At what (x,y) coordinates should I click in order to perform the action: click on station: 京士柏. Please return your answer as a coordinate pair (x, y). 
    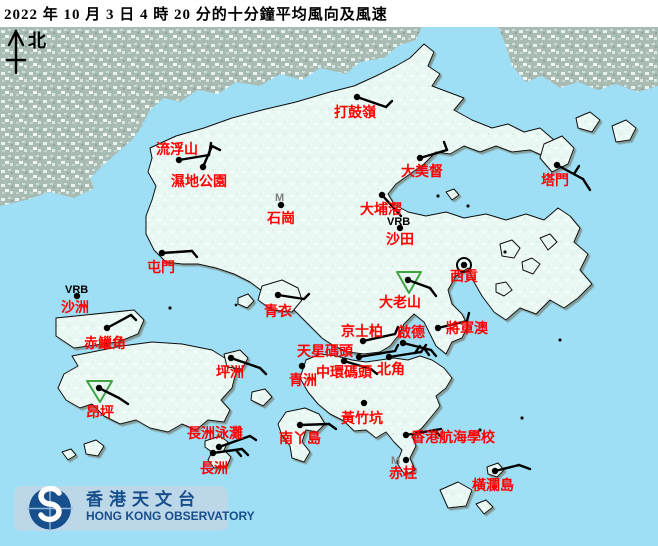
    Looking at the image, I should click on (370, 334).